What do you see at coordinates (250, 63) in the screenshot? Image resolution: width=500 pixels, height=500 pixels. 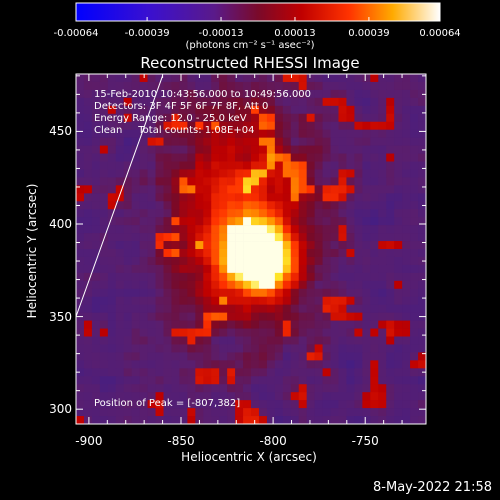 I see `chart-title: Reconstructed RHESSI Image` at bounding box center [250, 63].